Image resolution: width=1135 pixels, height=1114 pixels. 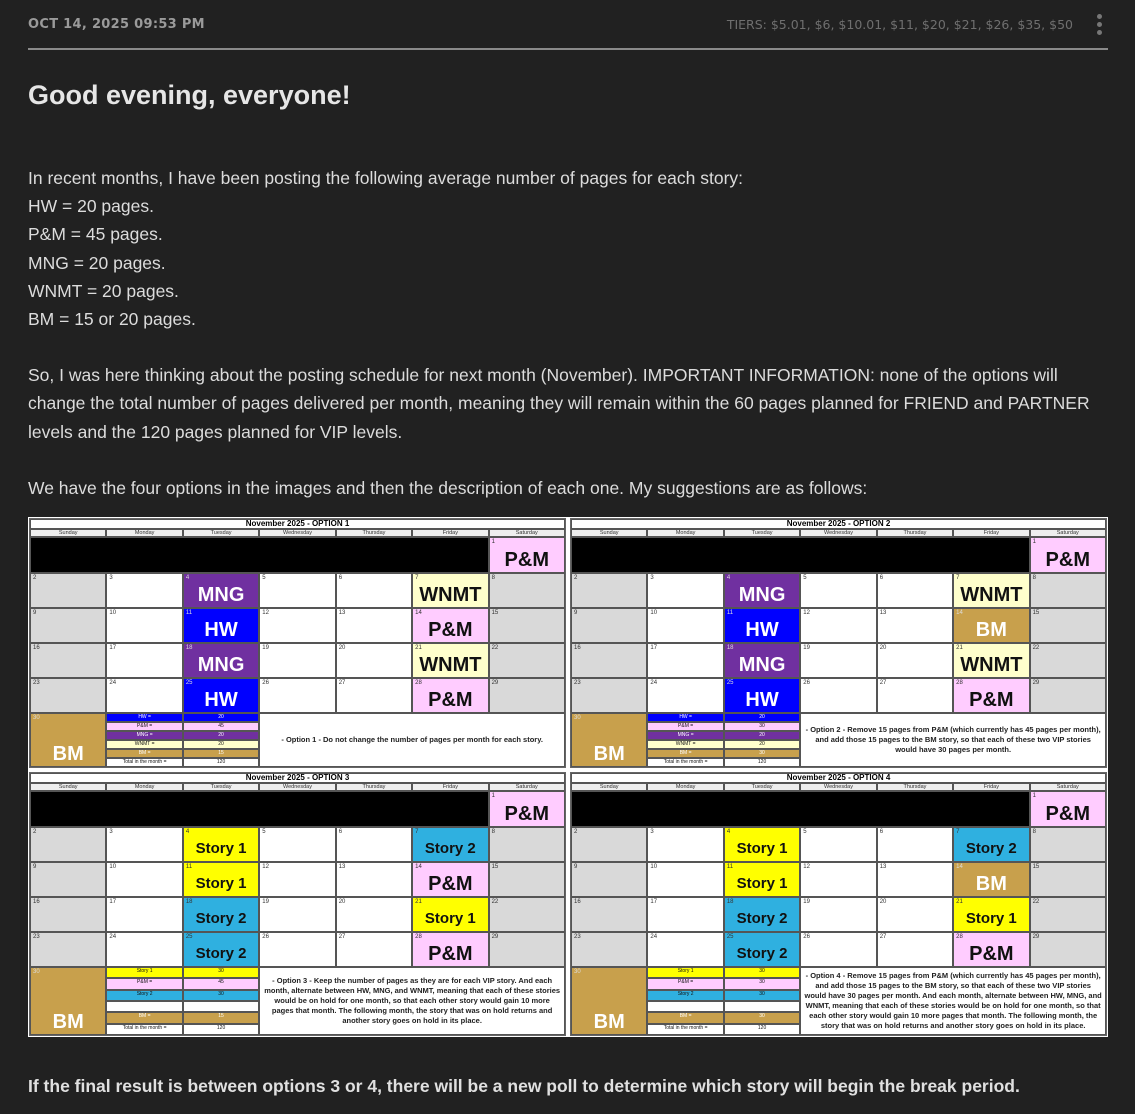 I want to click on day-cell: 18 Story 2, so click(x=762, y=914).